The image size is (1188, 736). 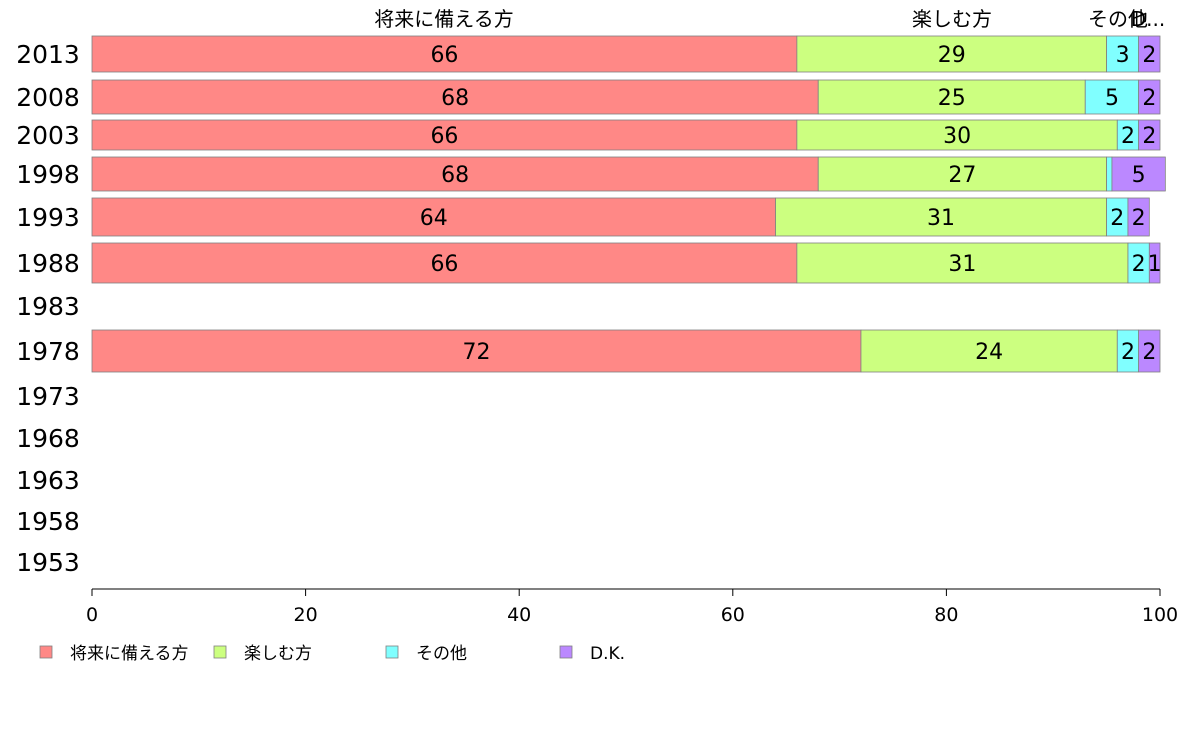 What do you see at coordinates (48, 217) in the screenshot?
I see `category-label: 1993` at bounding box center [48, 217].